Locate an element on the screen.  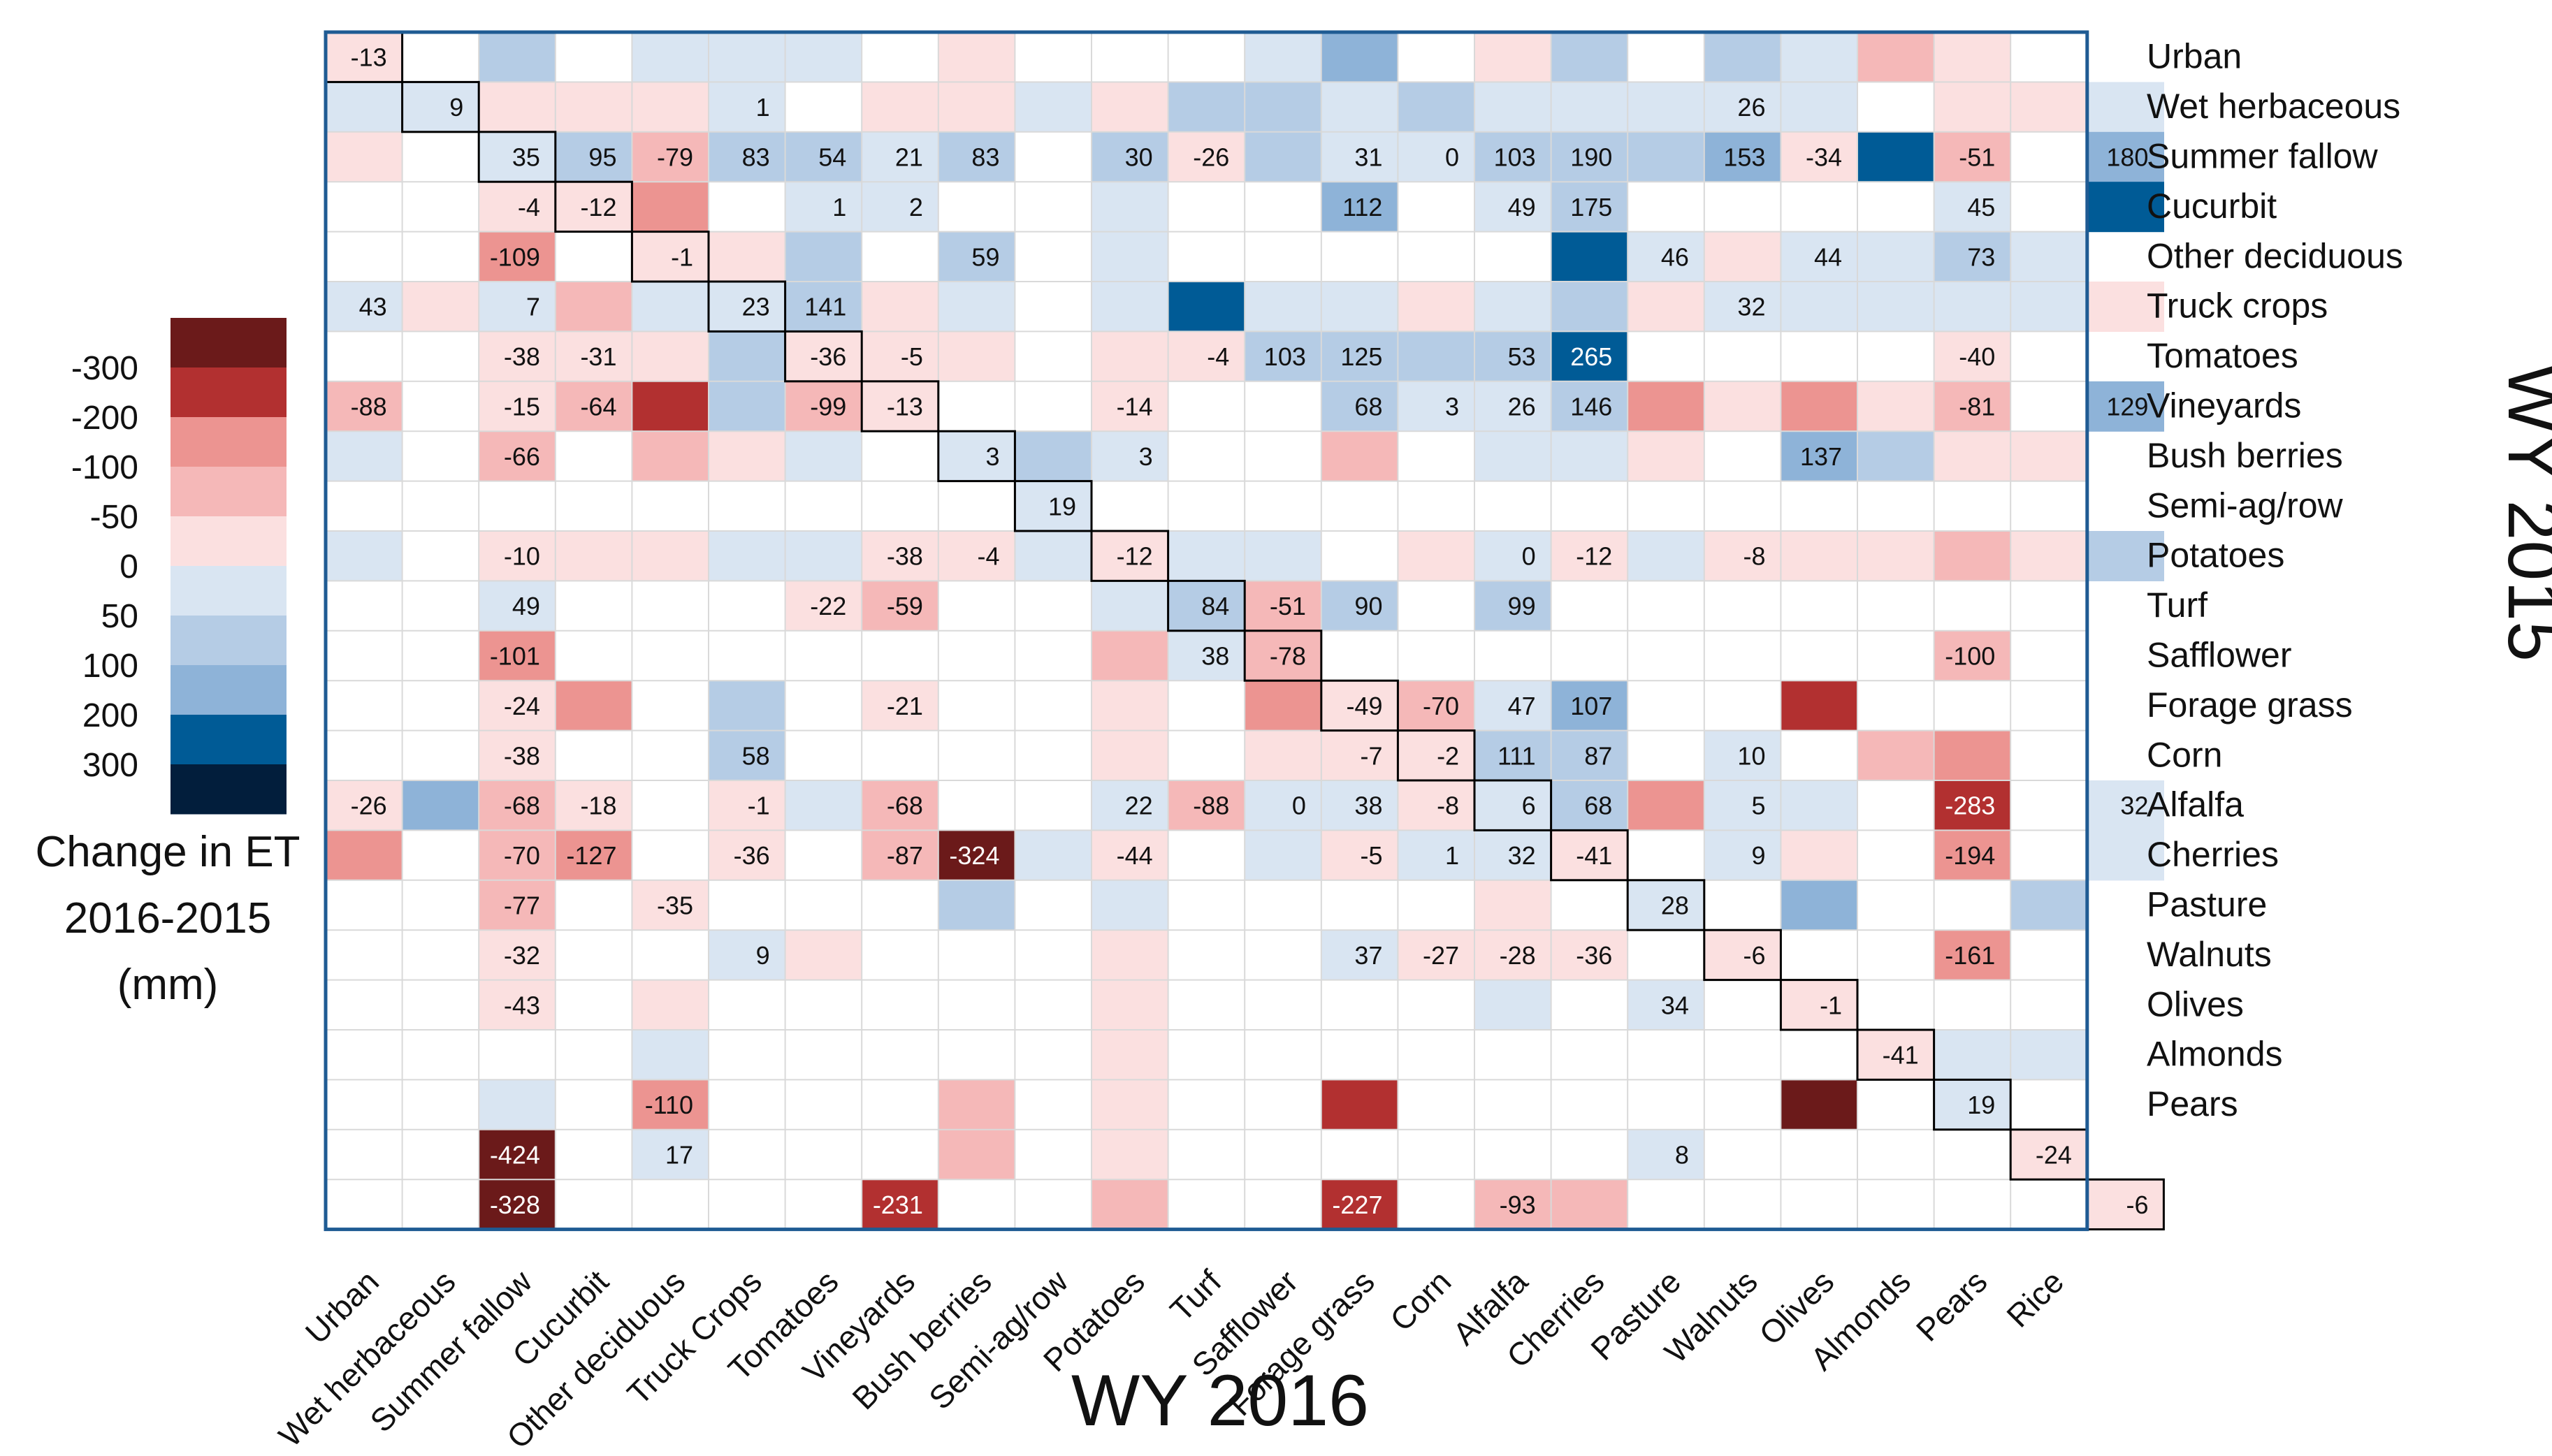
cell-value-label: 1 is located at coordinates (839, 207).